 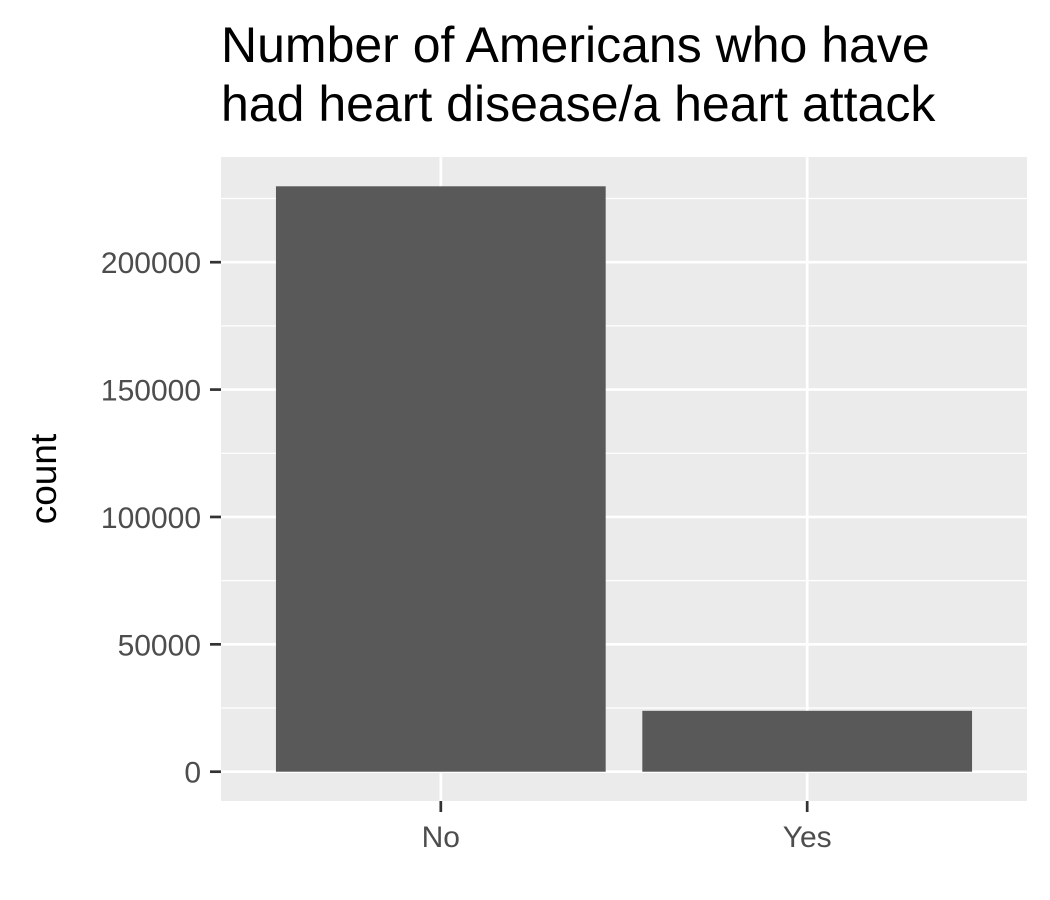 I want to click on bar-yes, so click(x=807, y=741).